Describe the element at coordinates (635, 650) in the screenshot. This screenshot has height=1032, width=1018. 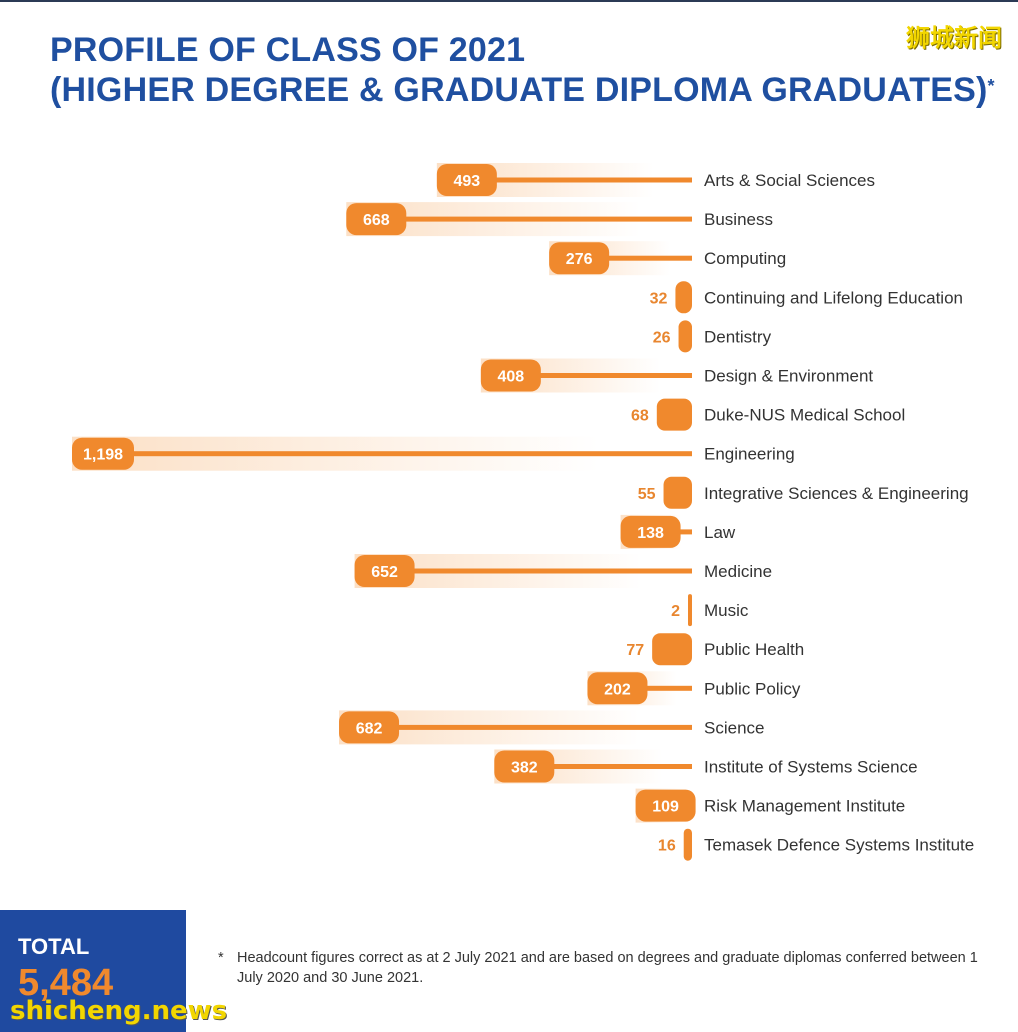
I see `value-label: 77` at that location.